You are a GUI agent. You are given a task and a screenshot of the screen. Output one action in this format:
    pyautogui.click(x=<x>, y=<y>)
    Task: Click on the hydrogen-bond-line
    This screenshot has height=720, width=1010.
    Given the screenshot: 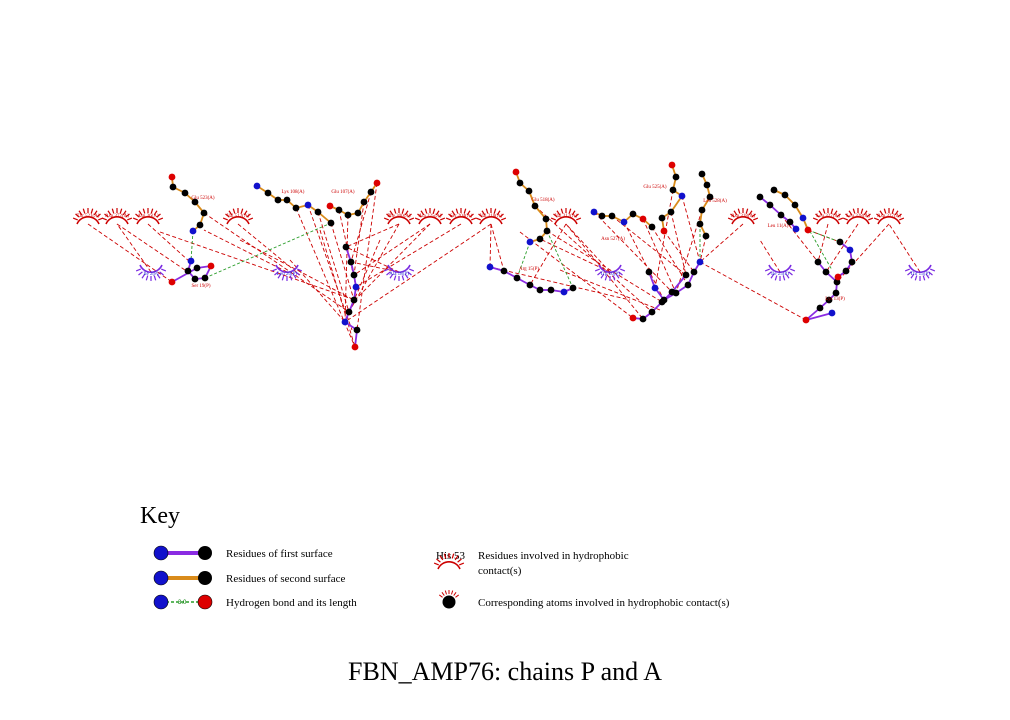 What is the action you would take?
    pyautogui.click(x=824, y=236)
    